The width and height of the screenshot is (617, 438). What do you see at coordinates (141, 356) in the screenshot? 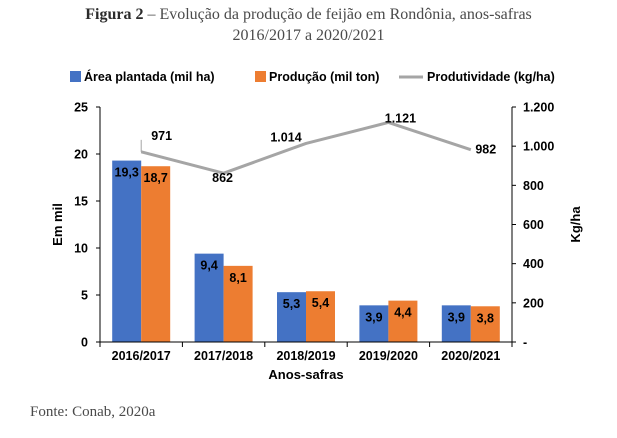
I see `x-tick-label: 2016/2017` at bounding box center [141, 356].